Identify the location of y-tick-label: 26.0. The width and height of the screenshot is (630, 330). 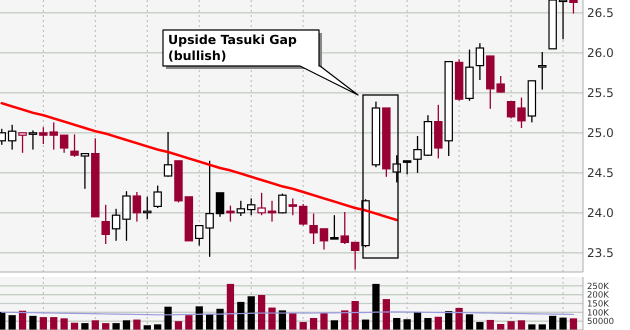
(600, 53).